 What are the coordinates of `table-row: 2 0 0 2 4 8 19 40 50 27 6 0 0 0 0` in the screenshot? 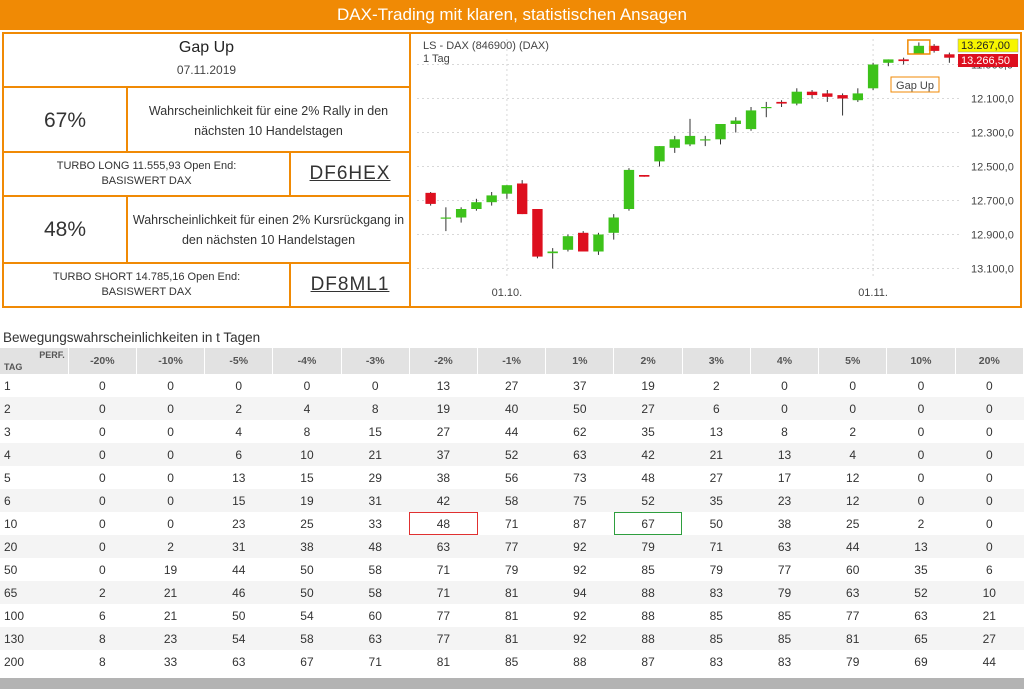 It's located at (512, 408).